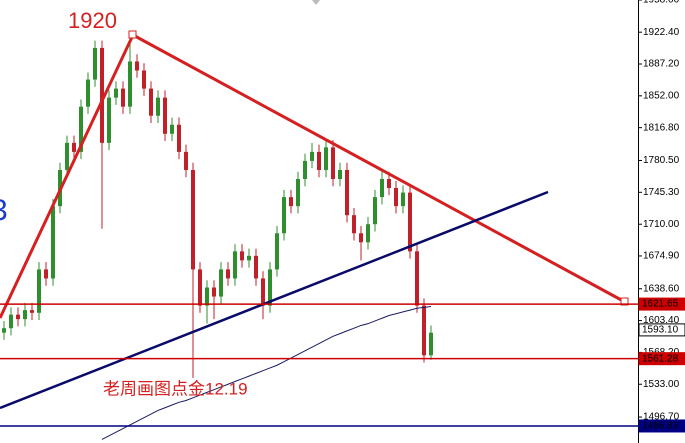 Image resolution: width=685 pixels, height=443 pixels. I want to click on price-tag-label: 1486.83, so click(660, 426).